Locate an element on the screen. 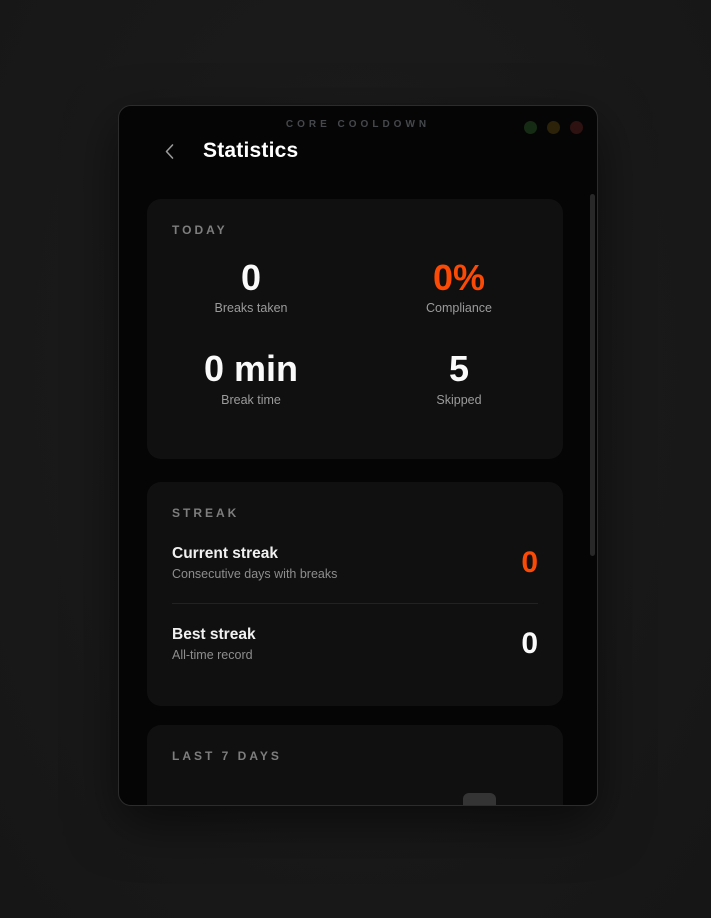 The height and width of the screenshot is (918, 711). traffic-light-green-icon is located at coordinates (530, 127).